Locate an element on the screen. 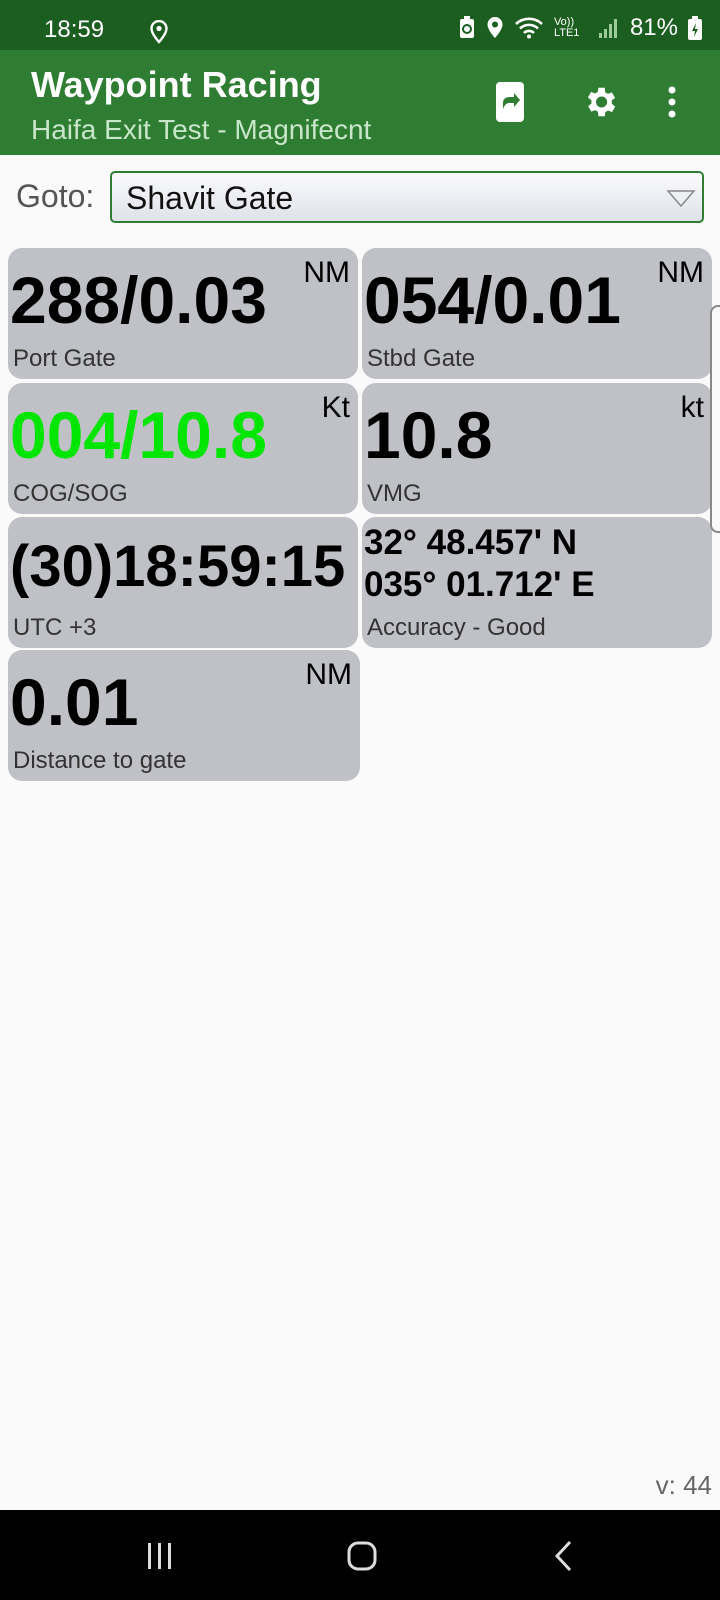  vmg-unit: kt is located at coordinates (692, 407).